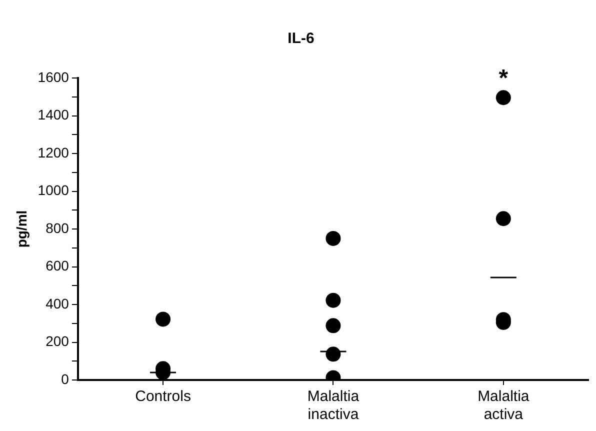  What do you see at coordinates (54, 114) in the screenshot?
I see `y-tick-label: 1400` at bounding box center [54, 114].